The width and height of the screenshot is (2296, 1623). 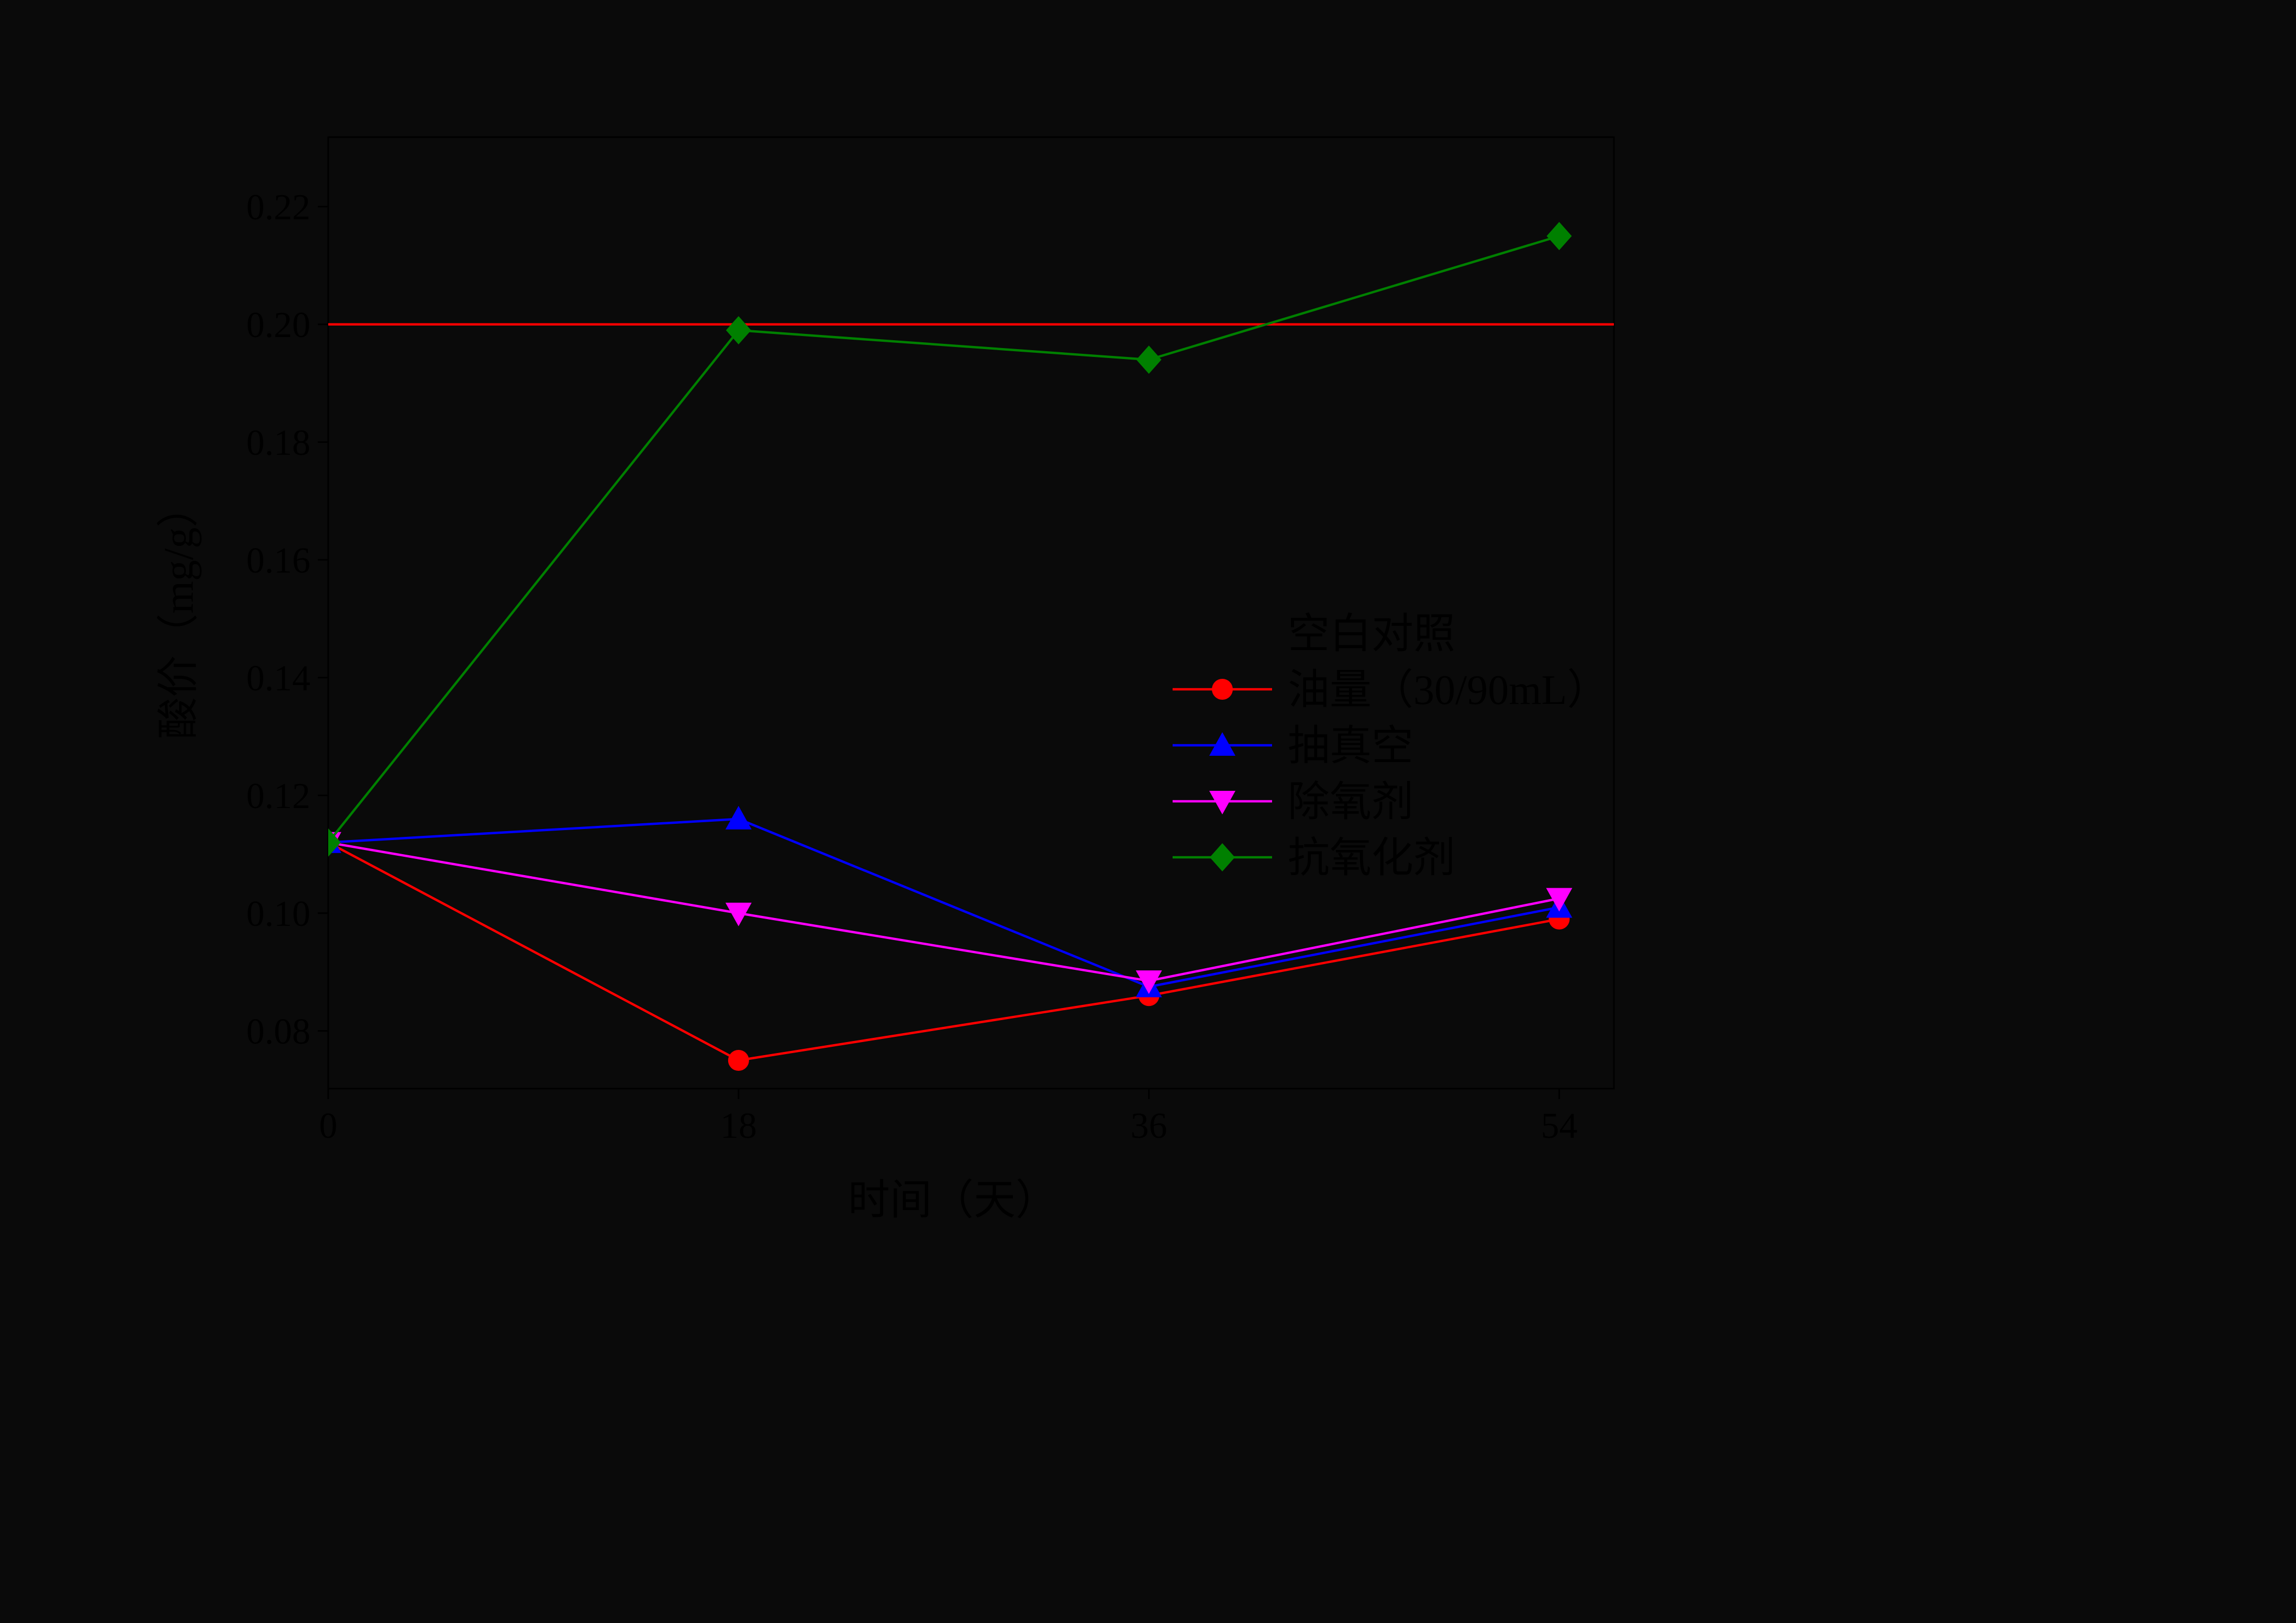 What do you see at coordinates (739, 1060) in the screenshot?
I see `data-point-blank-control-oil` at bounding box center [739, 1060].